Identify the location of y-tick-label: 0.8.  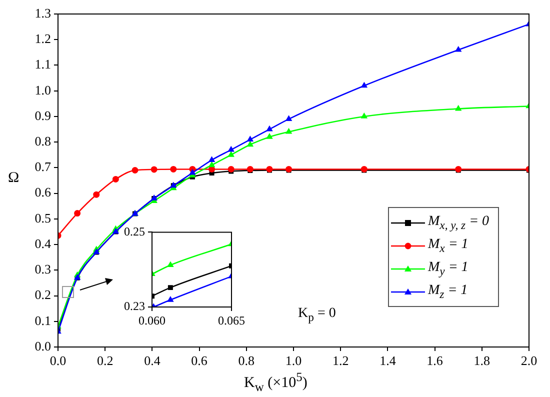
(42, 141).